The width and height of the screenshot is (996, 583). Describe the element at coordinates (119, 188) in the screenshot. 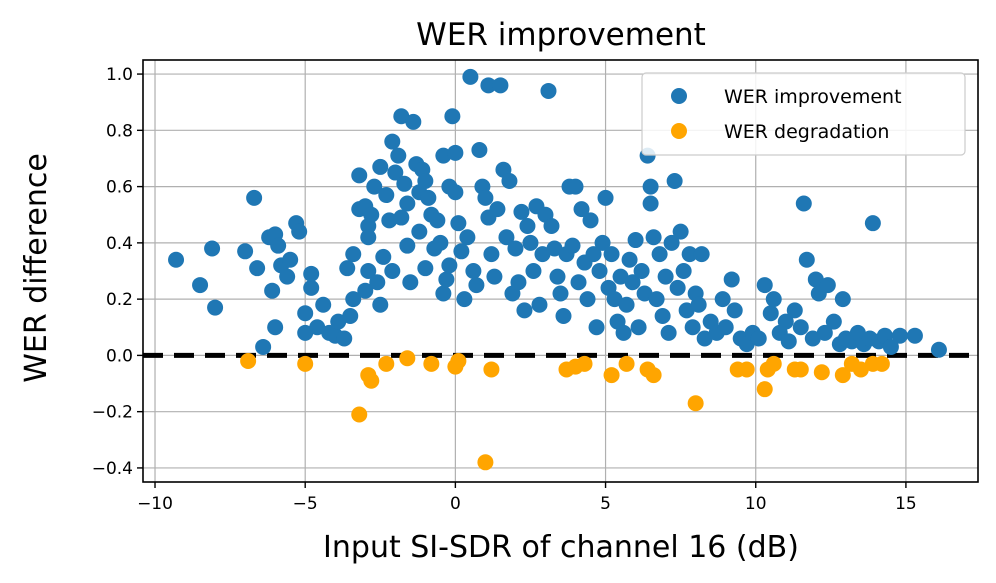

I see `y-tick-label: 0.6` at that location.